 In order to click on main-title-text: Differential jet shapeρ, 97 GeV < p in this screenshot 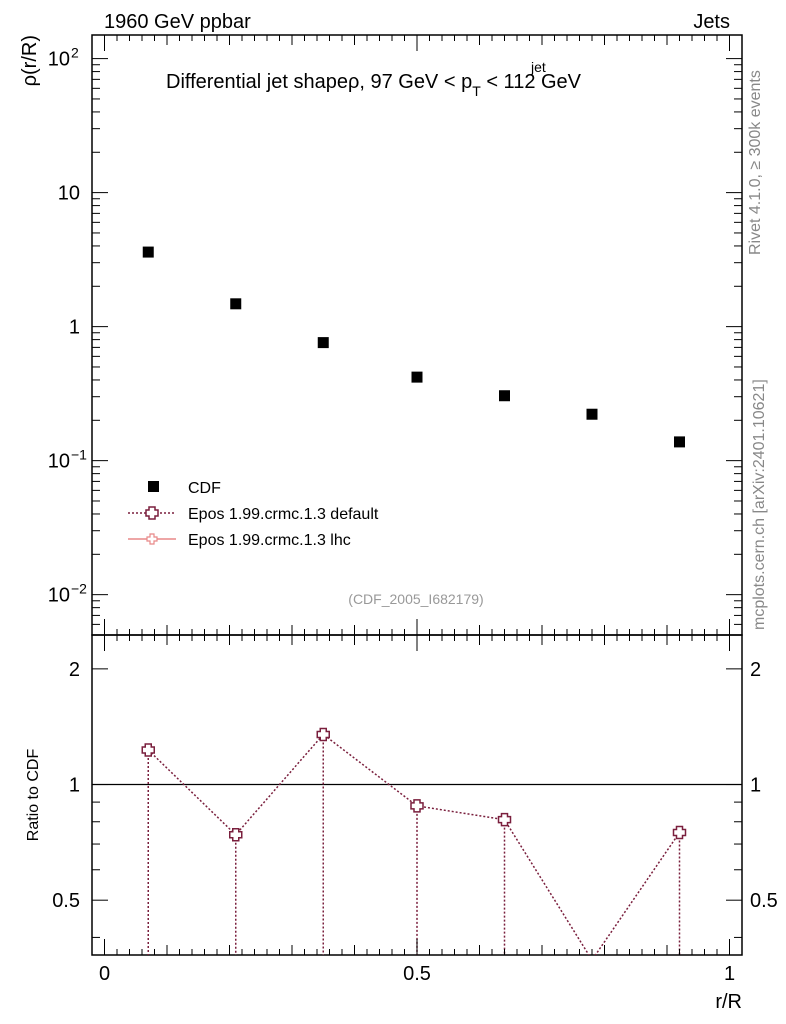, I will do `click(319, 82)`.